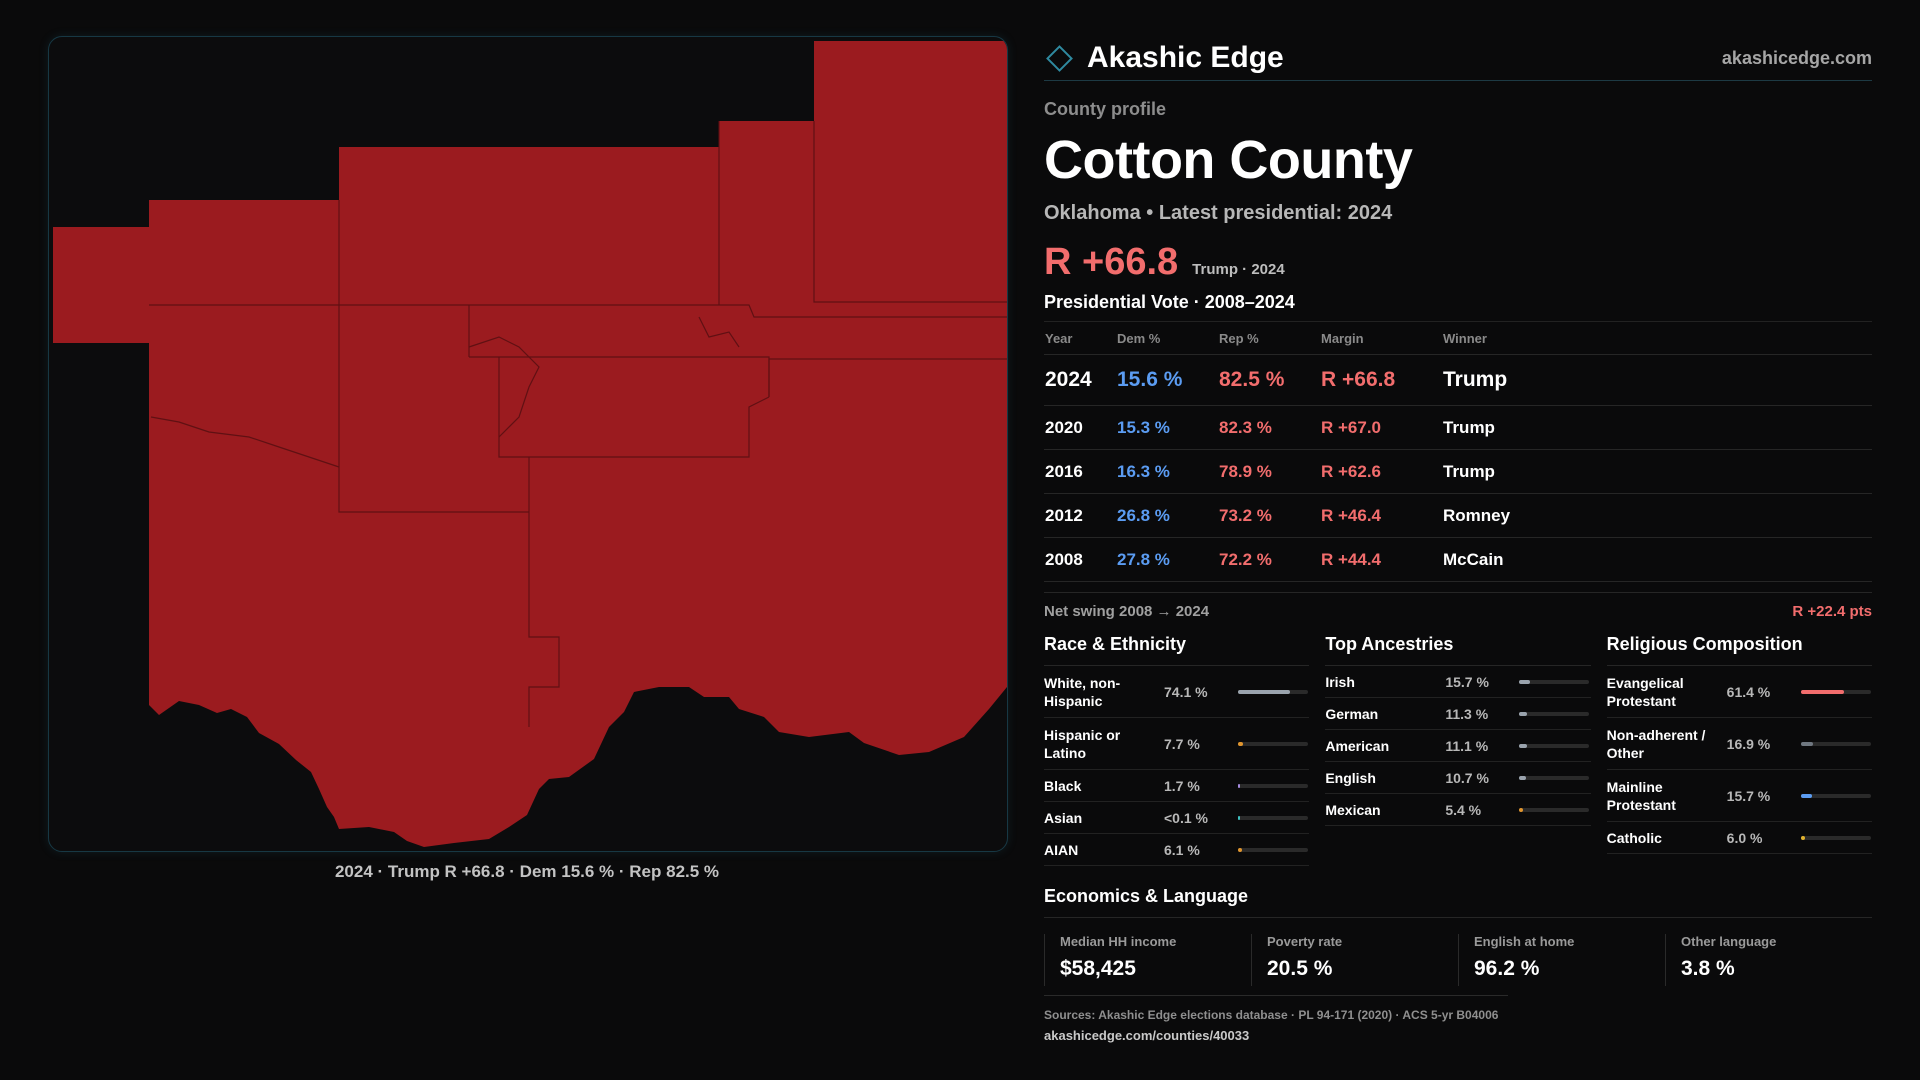 This screenshot has height=1080, width=1920. I want to click on list-item: Evangelical Protestant 61.4 %, so click(1739, 692).